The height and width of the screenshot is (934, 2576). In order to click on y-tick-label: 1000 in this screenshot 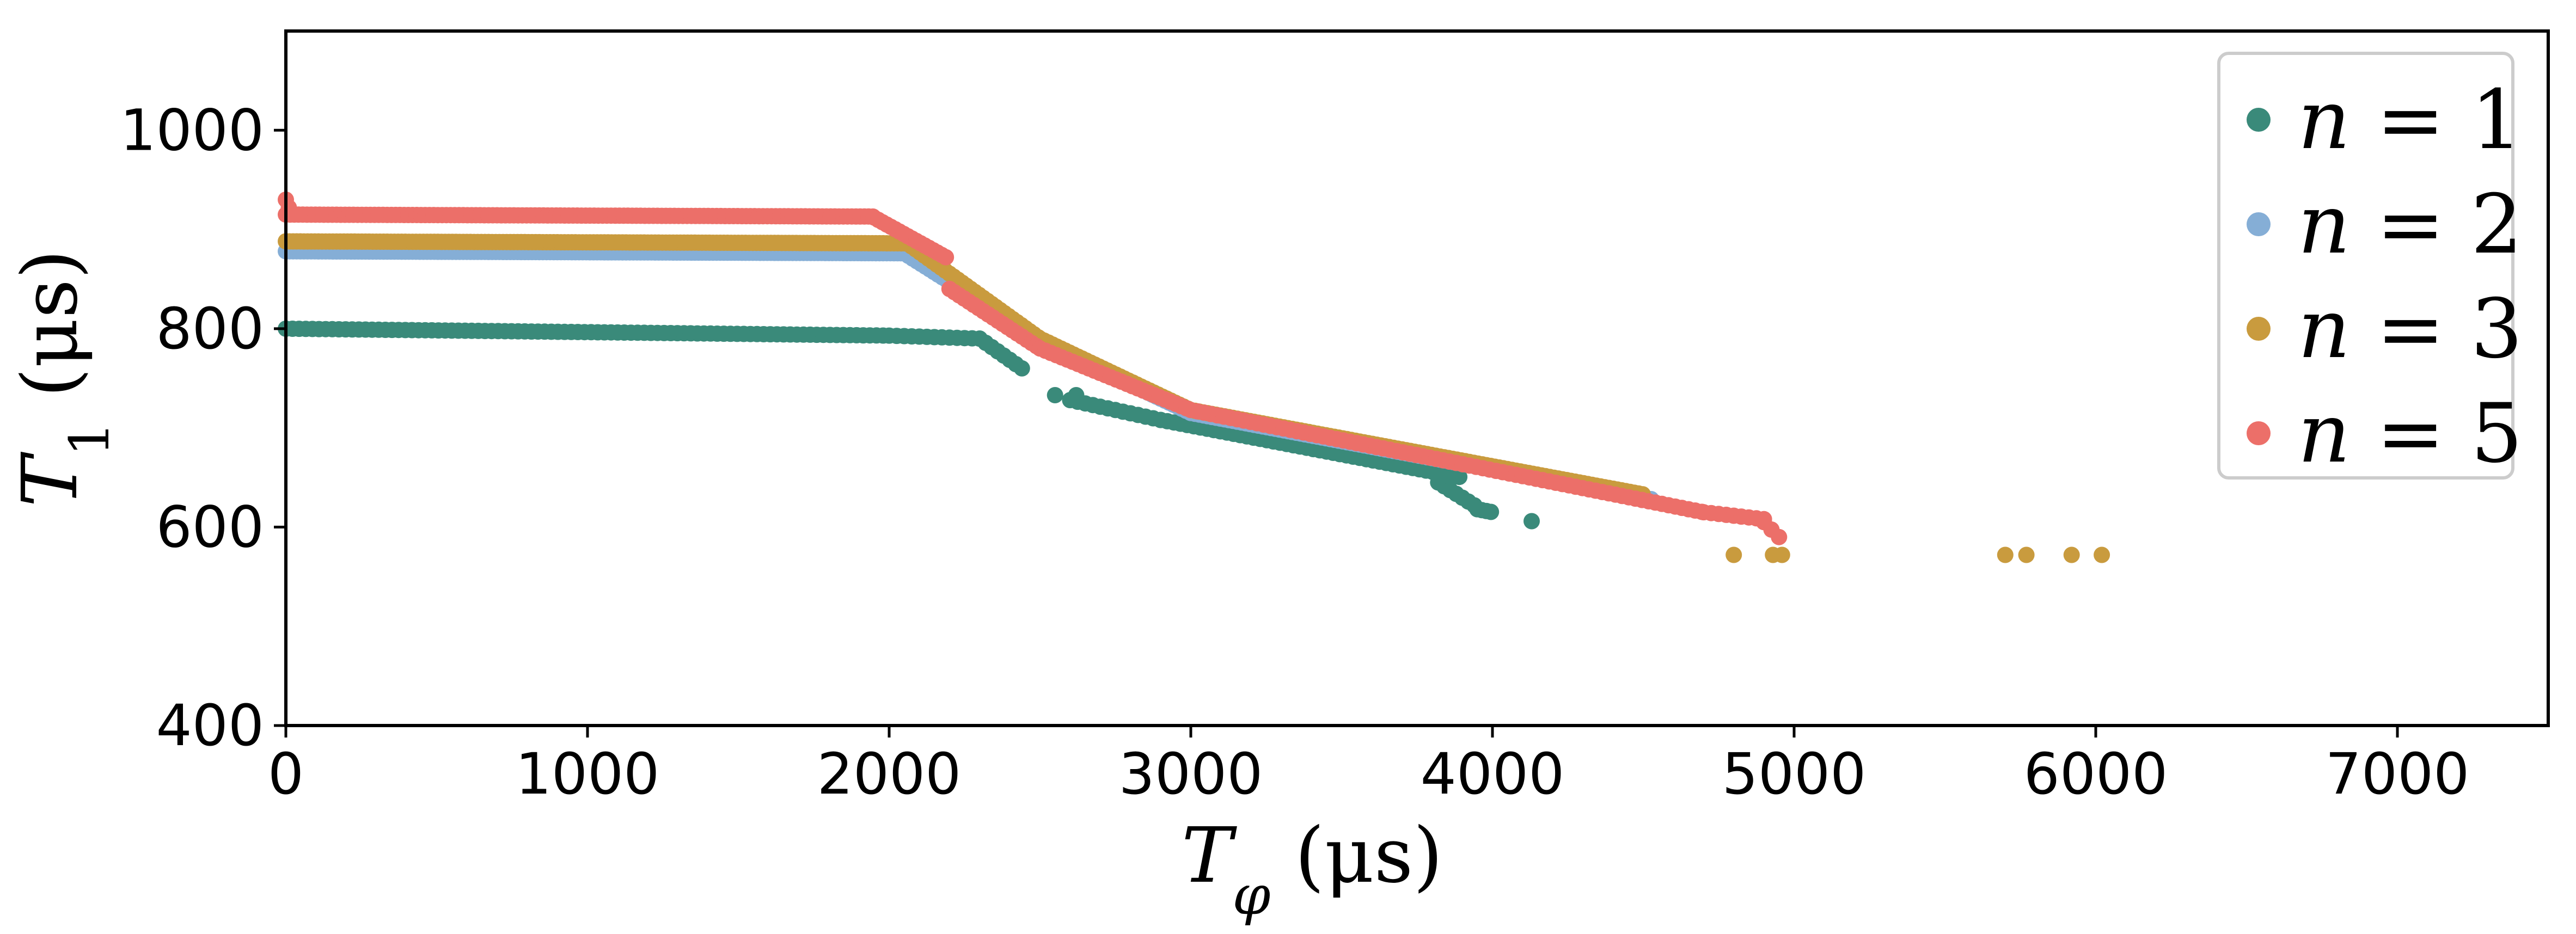, I will do `click(192, 130)`.